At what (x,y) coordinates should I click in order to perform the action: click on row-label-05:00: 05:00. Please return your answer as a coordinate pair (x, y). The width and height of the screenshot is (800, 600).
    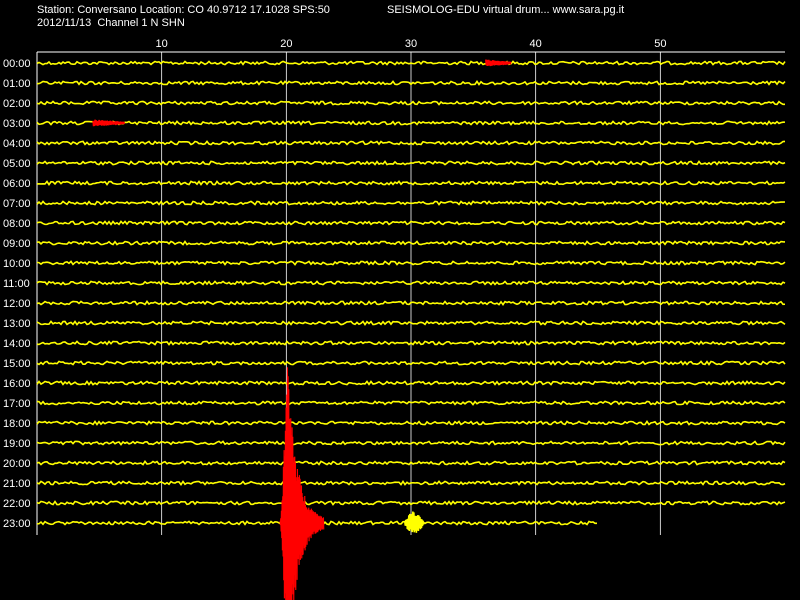
    Looking at the image, I should click on (17, 164).